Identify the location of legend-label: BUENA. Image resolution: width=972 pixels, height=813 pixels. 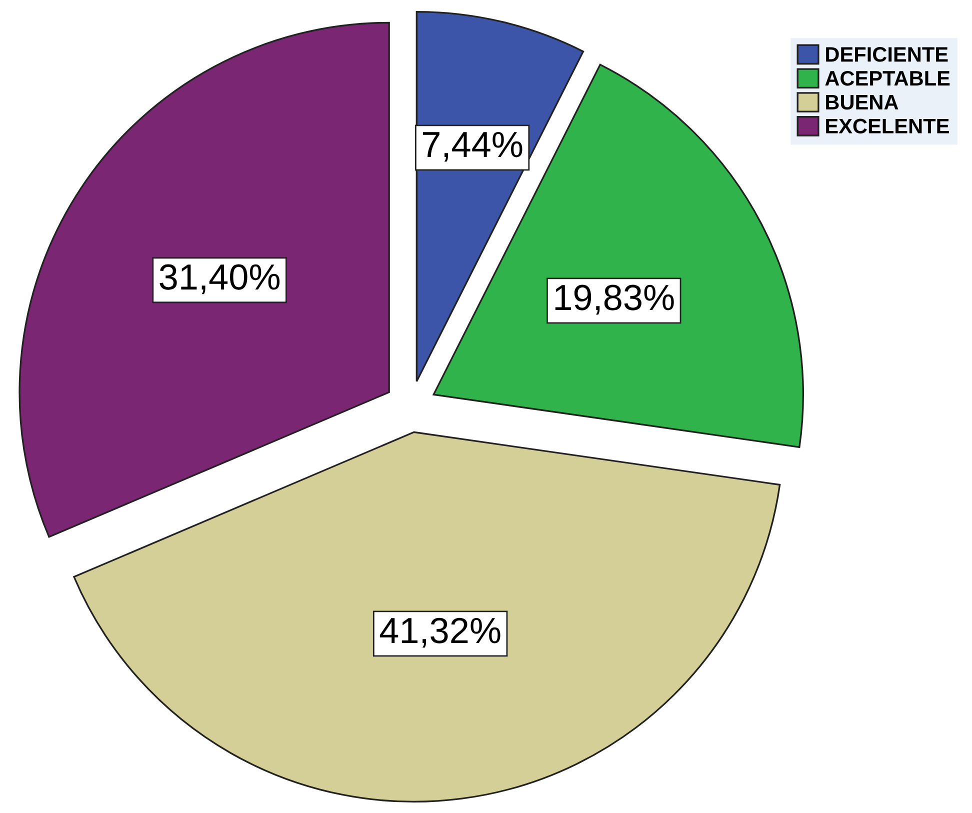
(862, 102).